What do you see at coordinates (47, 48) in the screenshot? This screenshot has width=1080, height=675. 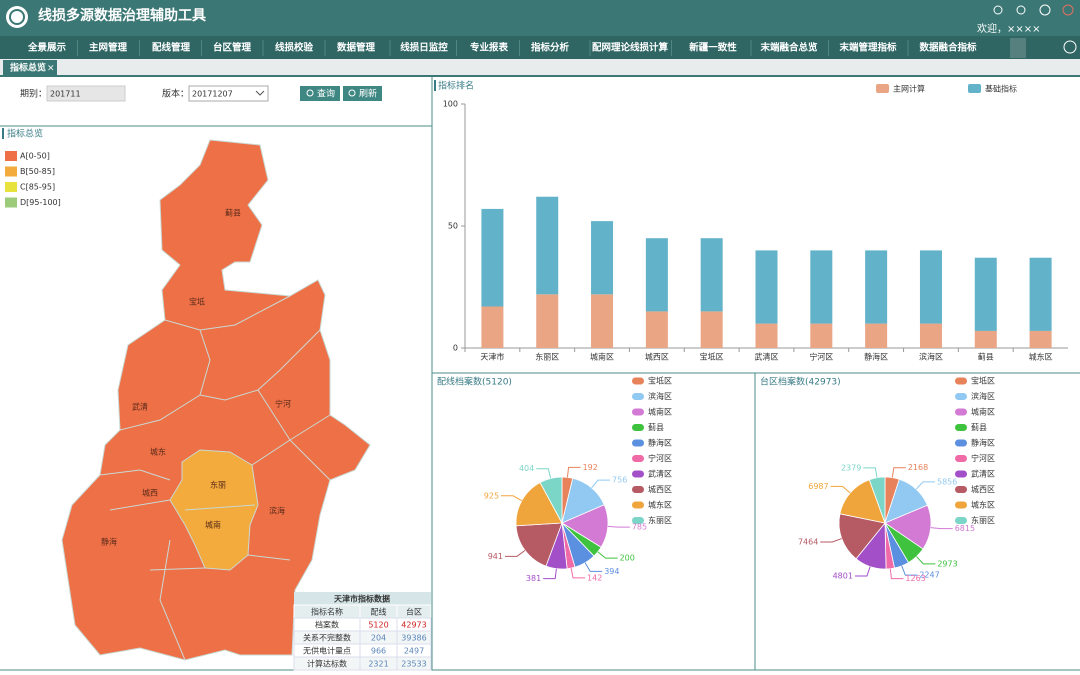 I see `nav-item: 全景展示` at bounding box center [47, 48].